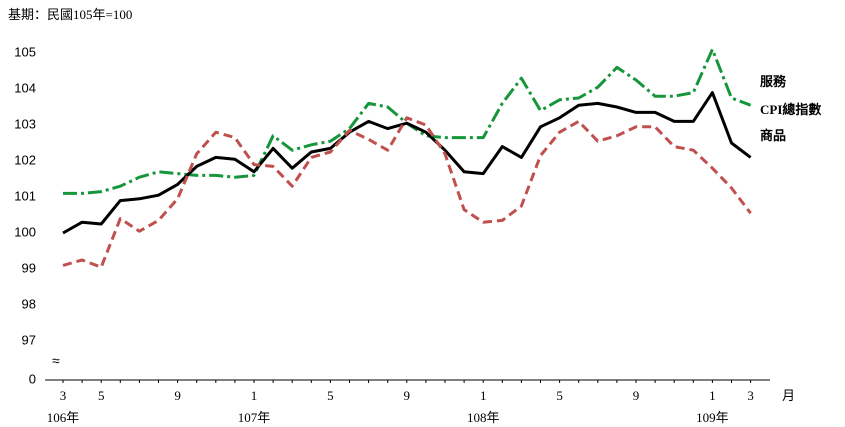  What do you see at coordinates (25, 87) in the screenshot?
I see `y-tick-label: 104` at bounding box center [25, 87].